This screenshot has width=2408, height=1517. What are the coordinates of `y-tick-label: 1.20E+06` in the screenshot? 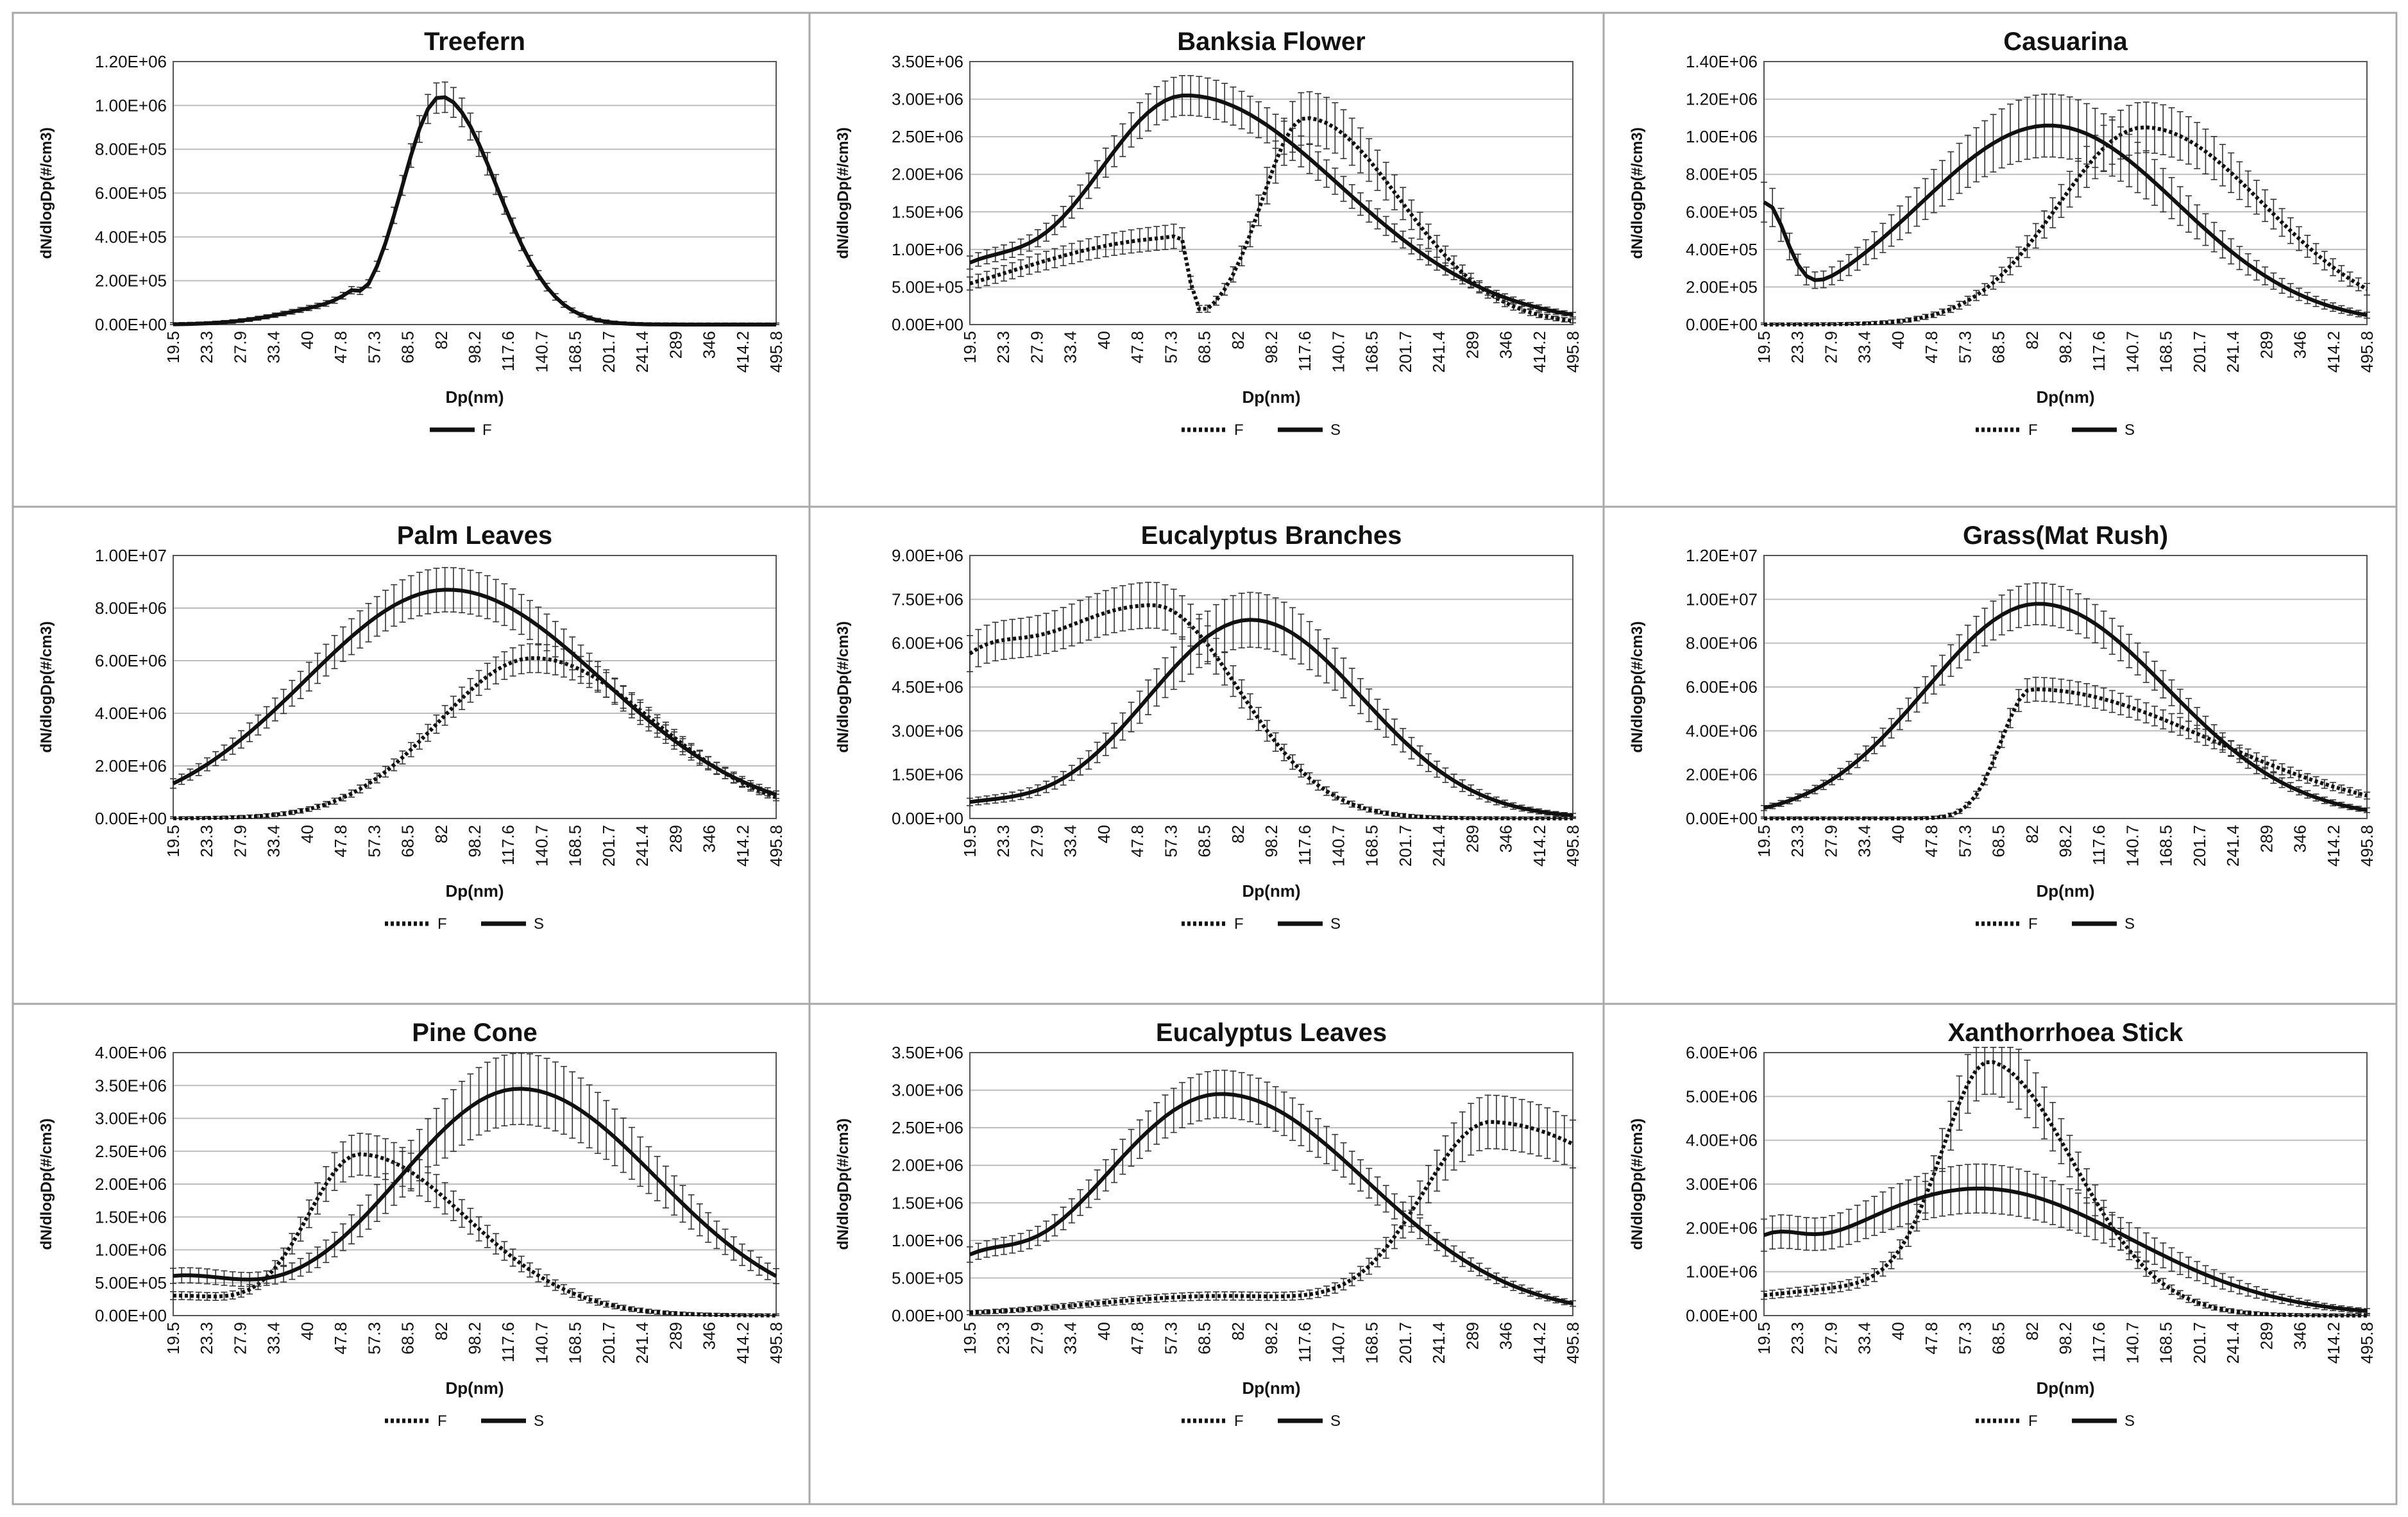 It's located at (1722, 100).